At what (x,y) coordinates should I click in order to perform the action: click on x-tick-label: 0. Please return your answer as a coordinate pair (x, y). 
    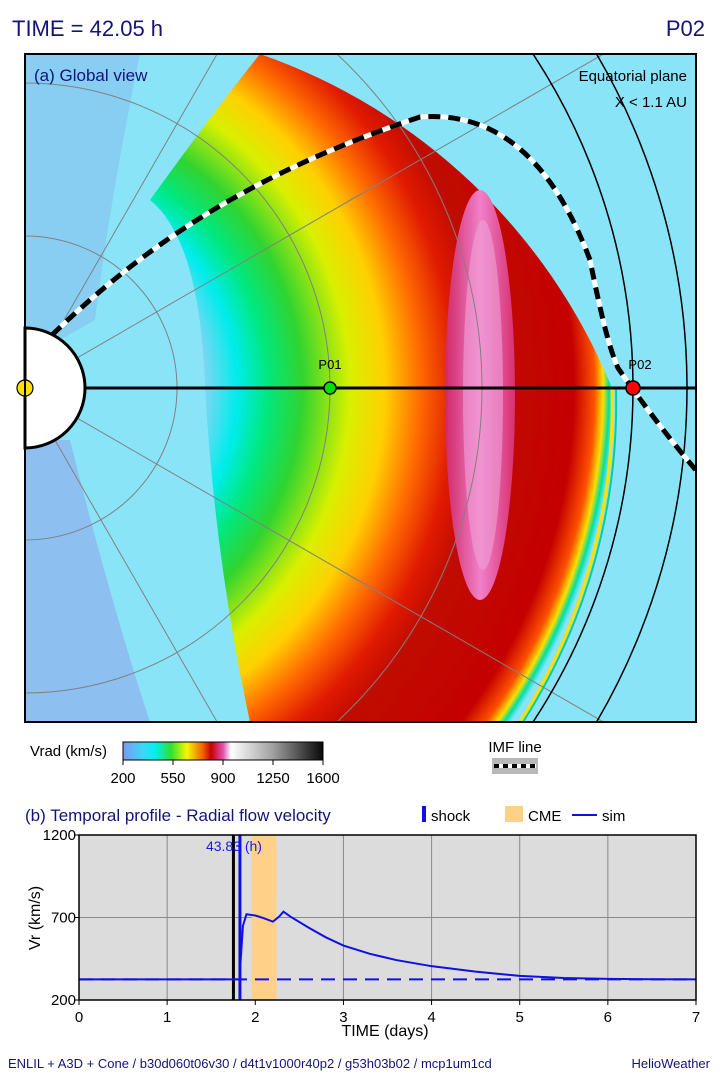
    Looking at the image, I should click on (79, 1017).